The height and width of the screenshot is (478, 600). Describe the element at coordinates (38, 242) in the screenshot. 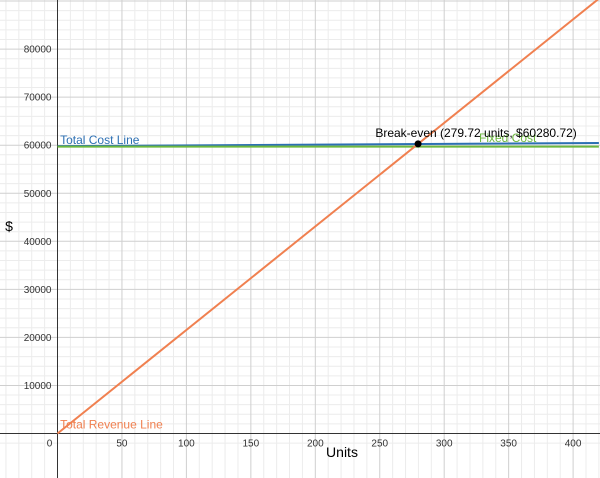

I see `y-tick-label: 40000` at that location.